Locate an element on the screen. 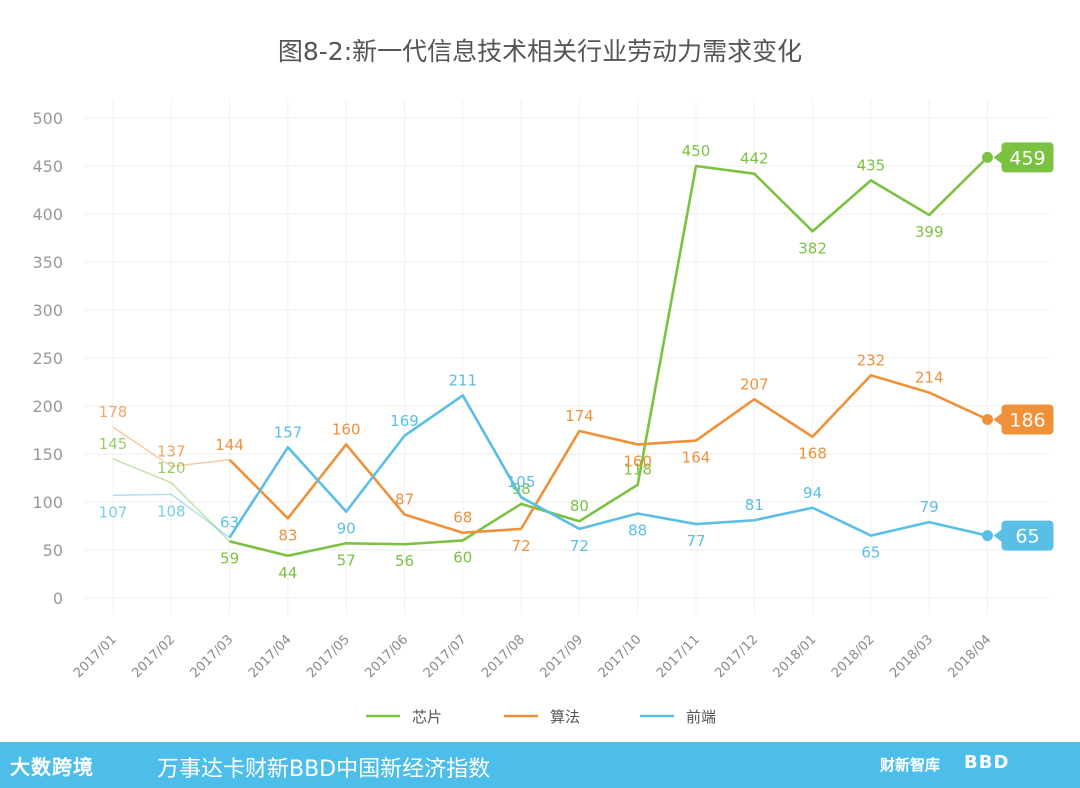  data-label: 68 is located at coordinates (462, 518).